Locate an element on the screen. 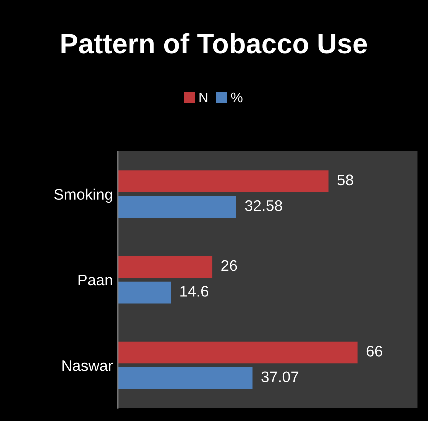 Image resolution: width=428 pixels, height=421 pixels. data-label: 14.6 is located at coordinates (194, 291).